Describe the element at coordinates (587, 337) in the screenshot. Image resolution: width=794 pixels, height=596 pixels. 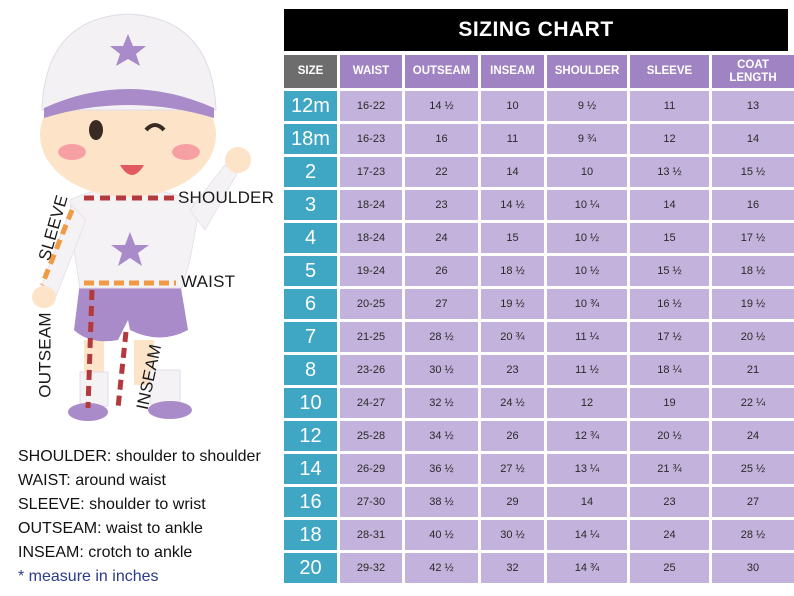
I see `measurement-cell: 11 ¼` at that location.